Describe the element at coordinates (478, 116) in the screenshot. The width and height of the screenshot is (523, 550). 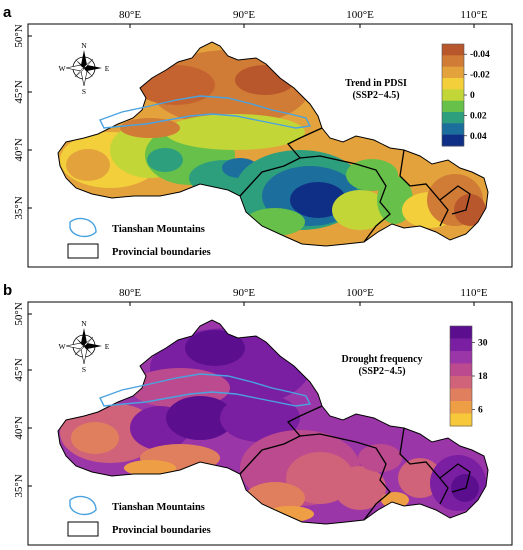
I see `colorbar-tick-label: 0.02` at that location.